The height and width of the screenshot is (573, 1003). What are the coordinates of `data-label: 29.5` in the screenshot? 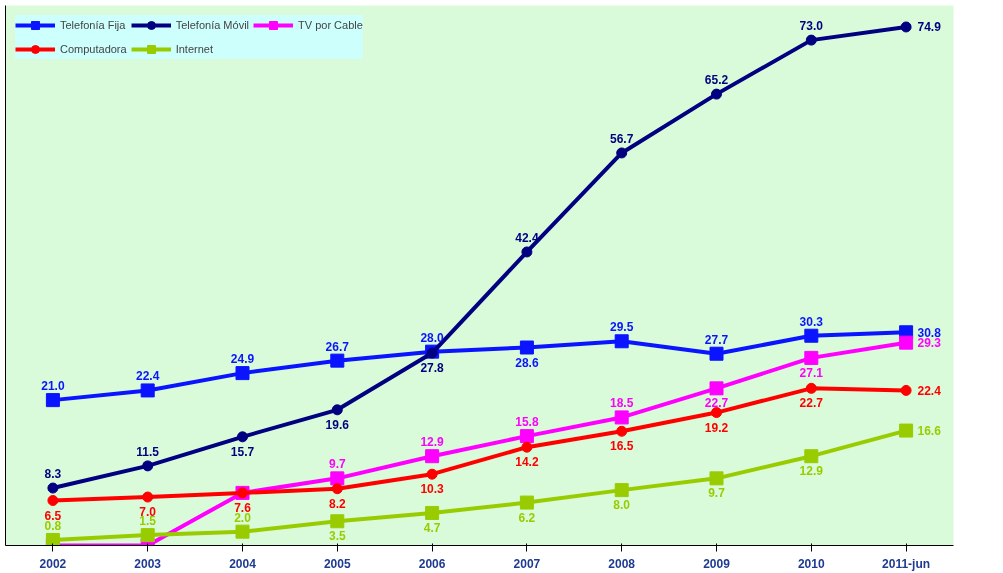 It's located at (622, 327).